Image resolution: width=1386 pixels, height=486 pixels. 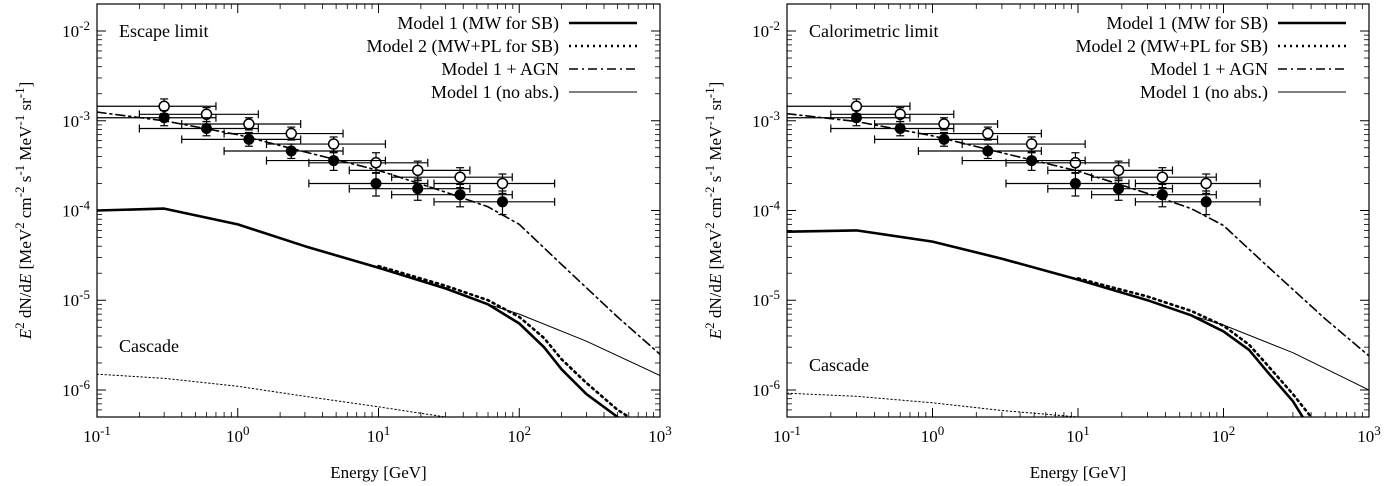 What do you see at coordinates (873, 31) in the screenshot?
I see `panel-label: Calorimetric limit` at bounding box center [873, 31].